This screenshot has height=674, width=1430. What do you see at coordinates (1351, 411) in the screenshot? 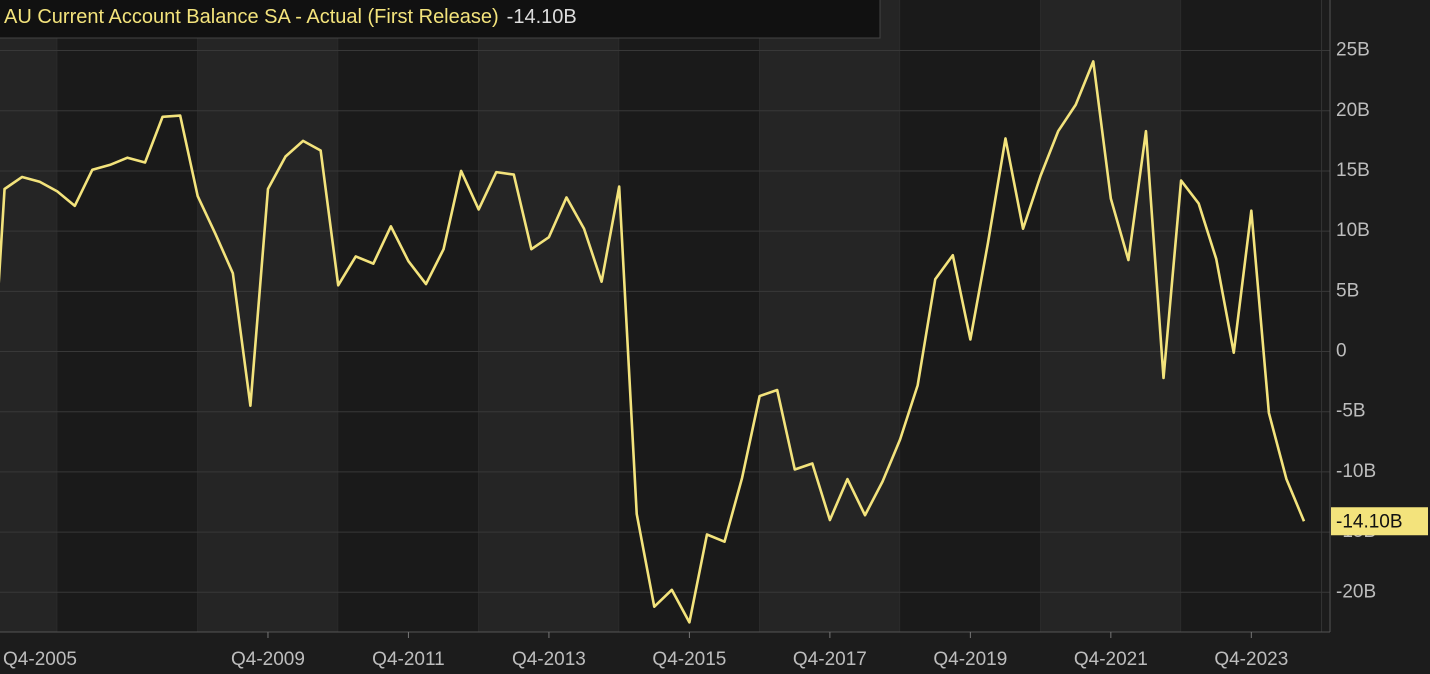
I see `y-tick-label: -5B` at bounding box center [1351, 411].